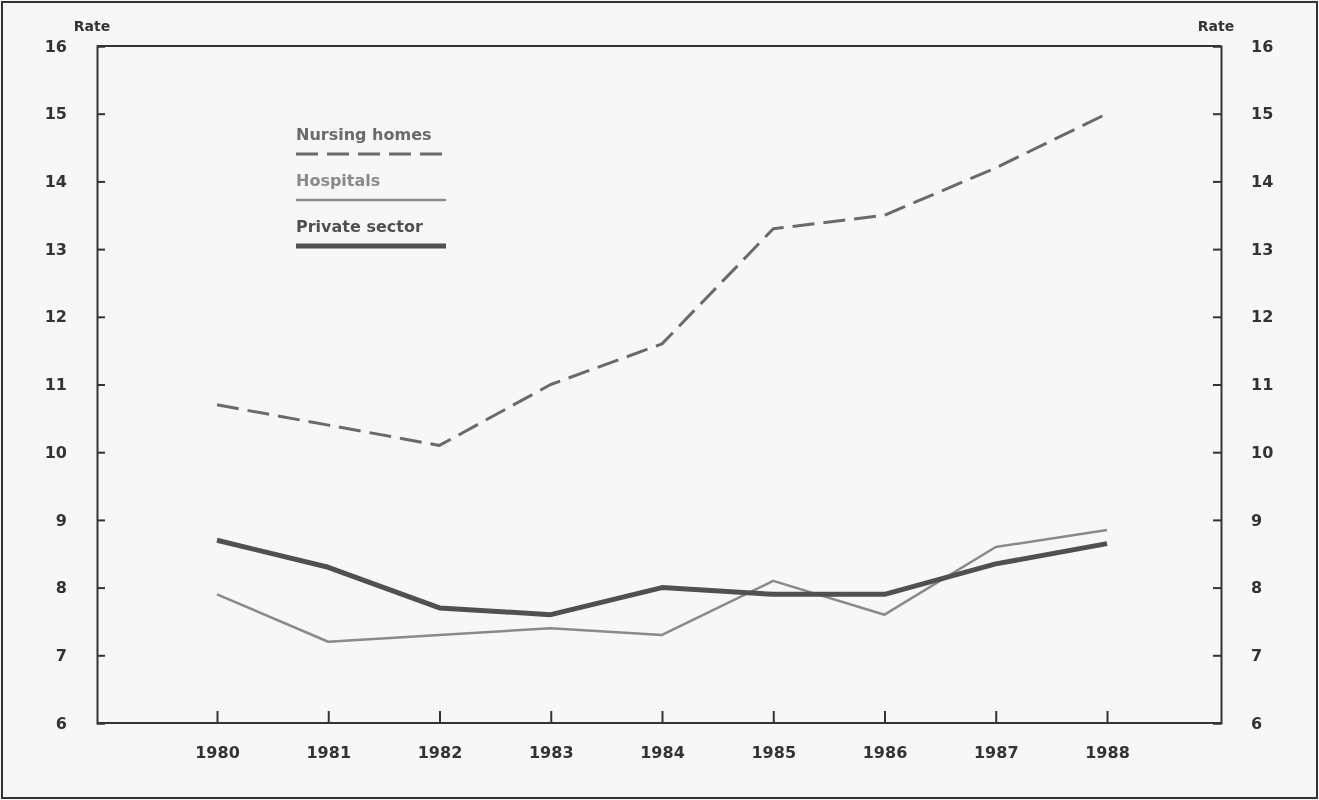  What do you see at coordinates (1107, 753) in the screenshot?
I see `x-tick-label: 1988` at bounding box center [1107, 753].